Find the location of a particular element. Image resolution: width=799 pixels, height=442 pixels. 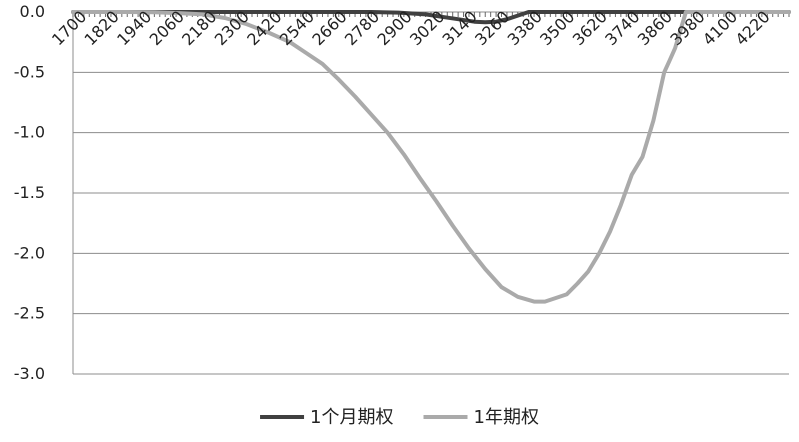

legend-item-1: 1个月期权 is located at coordinates (327, 417).